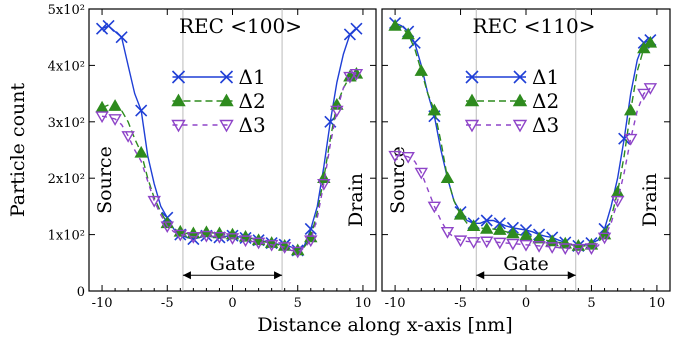  What do you see at coordinates (66, 123) in the screenshot?
I see `y-tick-label: 3x10²` at bounding box center [66, 123].